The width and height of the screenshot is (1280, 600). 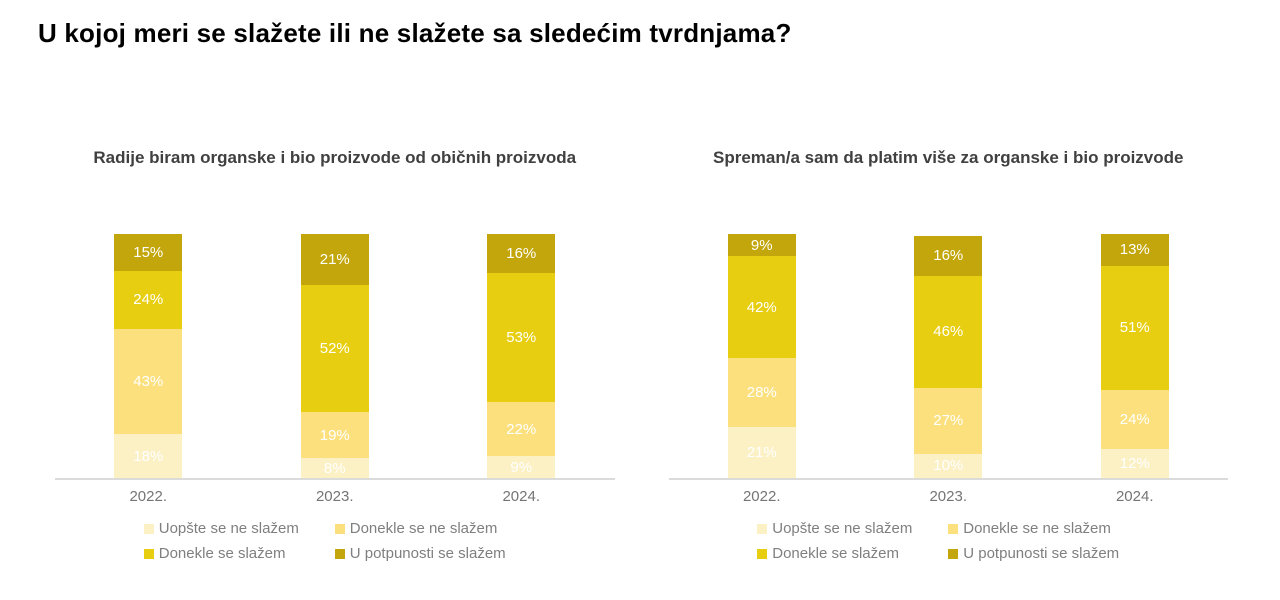 I want to click on bar-value-label: 10%, so click(x=948, y=466).